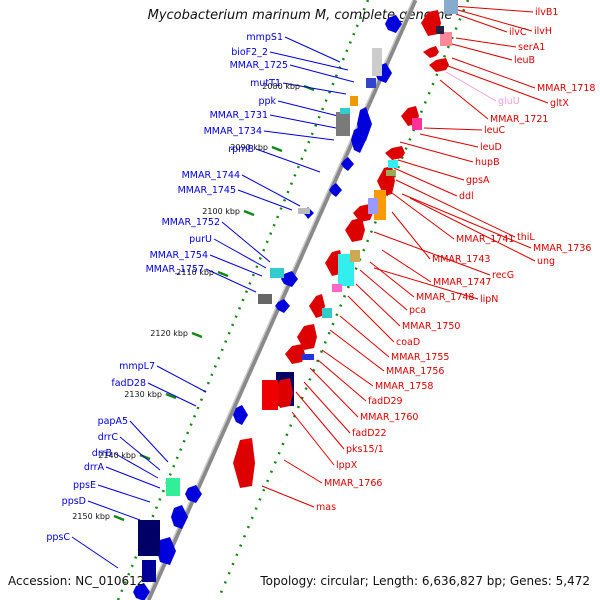  Describe the element at coordinates (264, 37) in the screenshot. I see `gene-label: mmpS1` at that location.